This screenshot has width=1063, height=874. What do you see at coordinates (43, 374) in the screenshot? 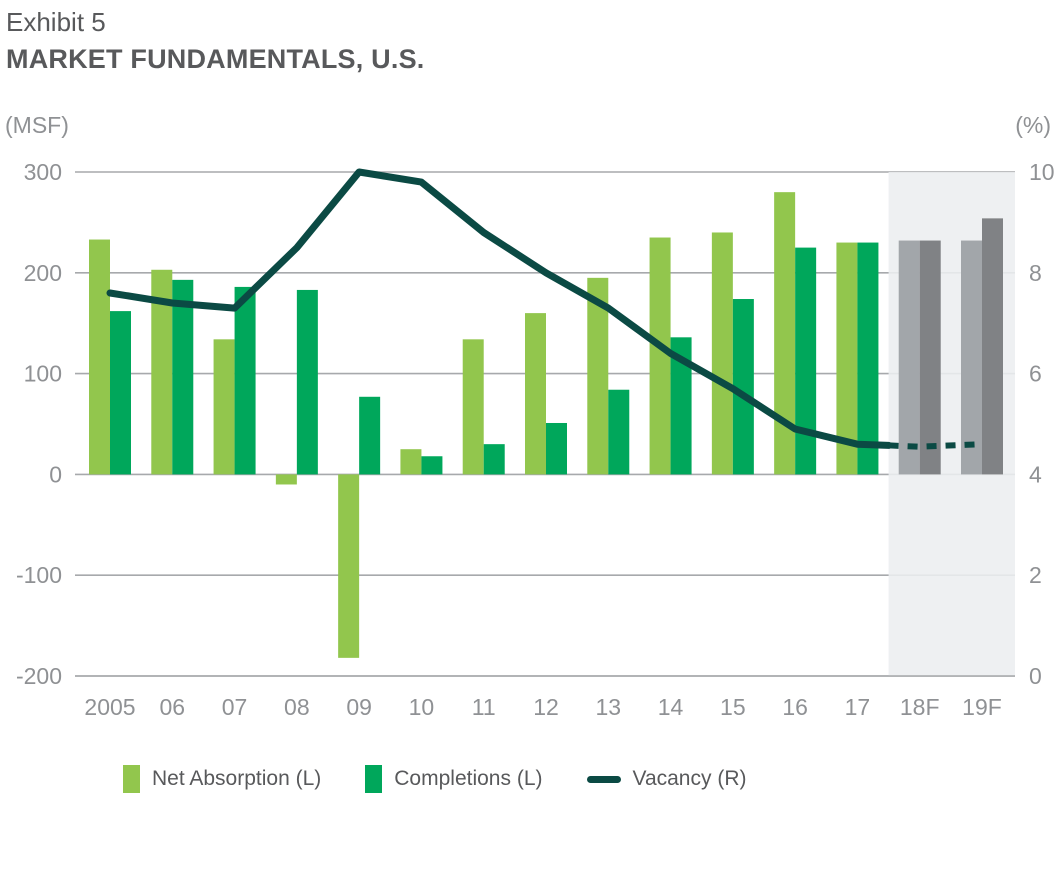
I see `left-axis-tick-label: 100` at bounding box center [43, 374].